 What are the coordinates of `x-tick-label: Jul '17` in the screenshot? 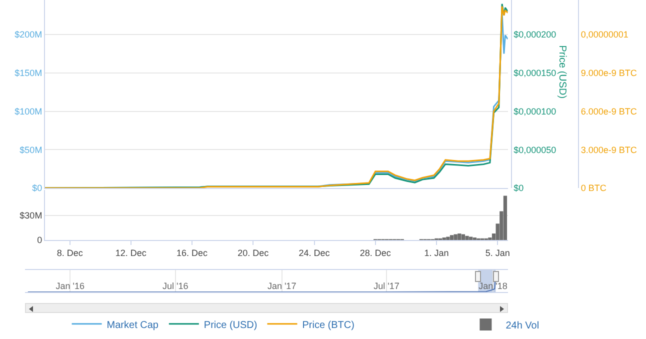 It's located at (387, 286).